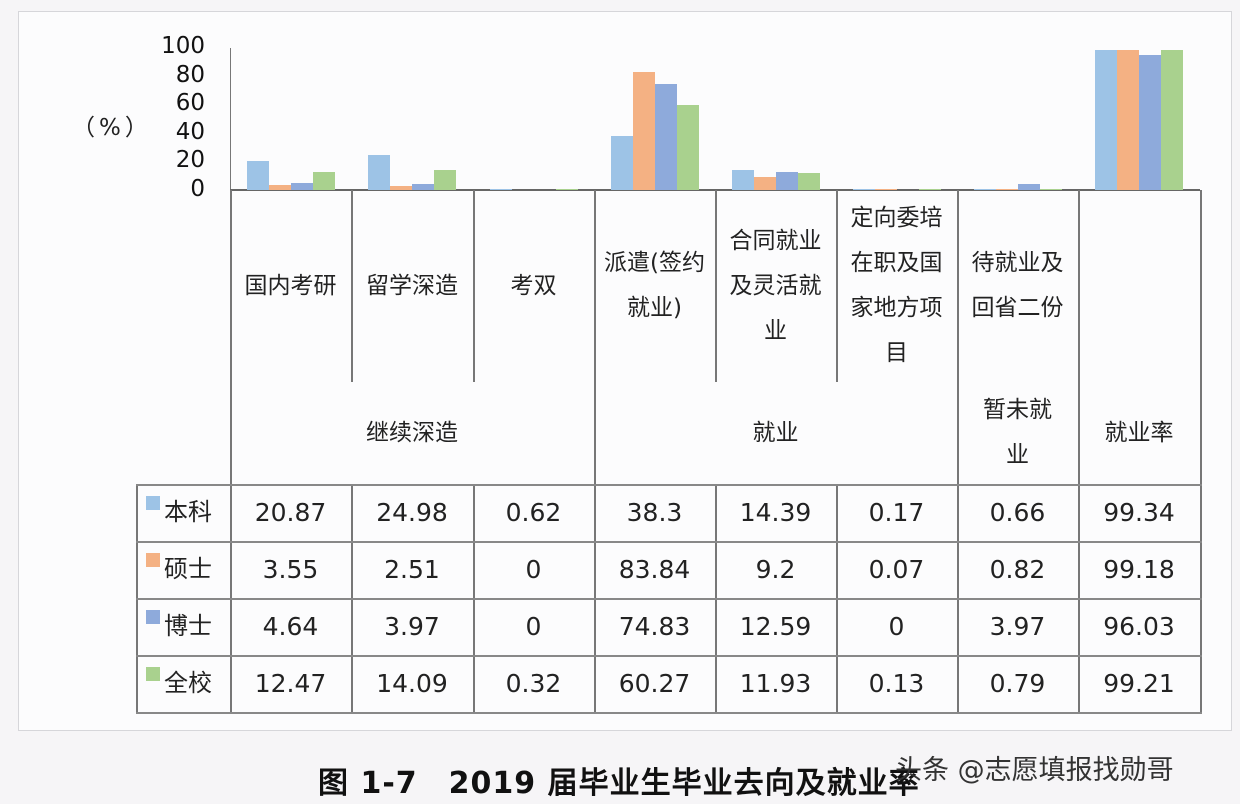 This screenshot has width=1240, height=804. Describe the element at coordinates (1139, 433) in the screenshot. I see `group-label: 就业率` at that location.